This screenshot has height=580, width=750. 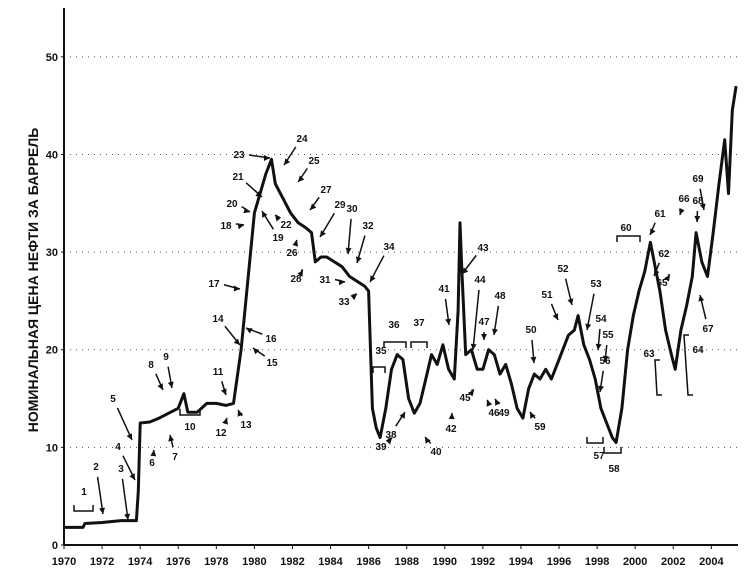 I want to click on annotation-label: 19, so click(x=278, y=238).